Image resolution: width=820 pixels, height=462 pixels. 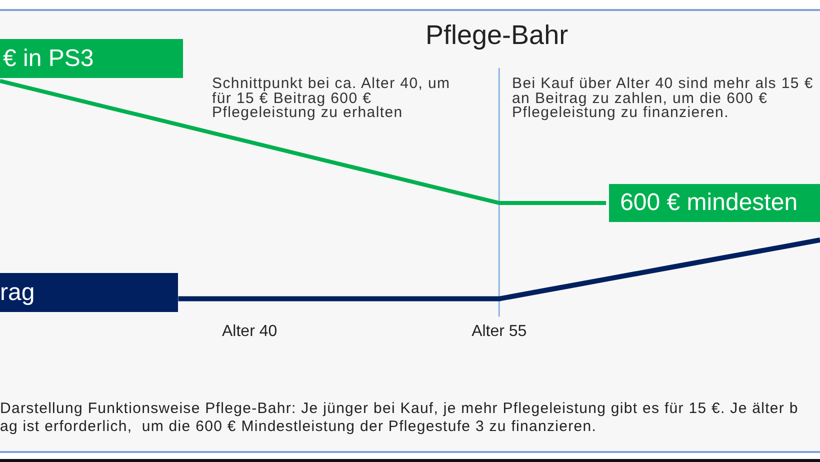 I want to click on series-label: € in PS3, so click(x=91, y=58).